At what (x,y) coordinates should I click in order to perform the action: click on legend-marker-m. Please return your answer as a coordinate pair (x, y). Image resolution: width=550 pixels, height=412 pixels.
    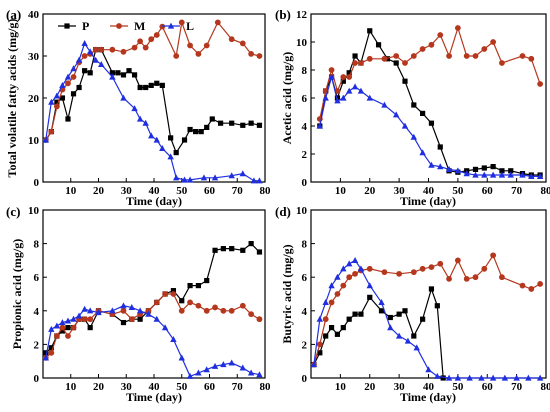
    Looking at the image, I should click on (119, 26).